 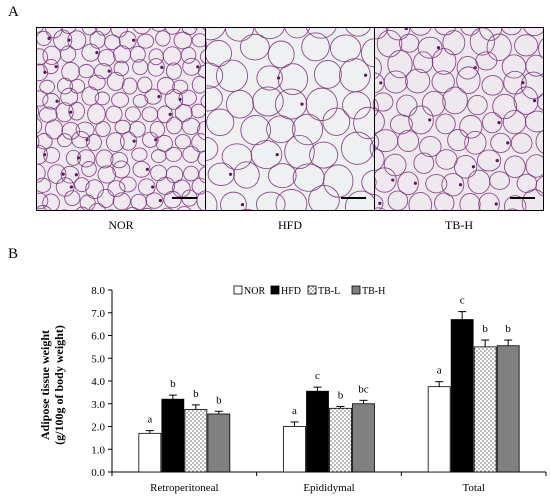 I want to click on micrograph-tbh, so click(x=459, y=119).